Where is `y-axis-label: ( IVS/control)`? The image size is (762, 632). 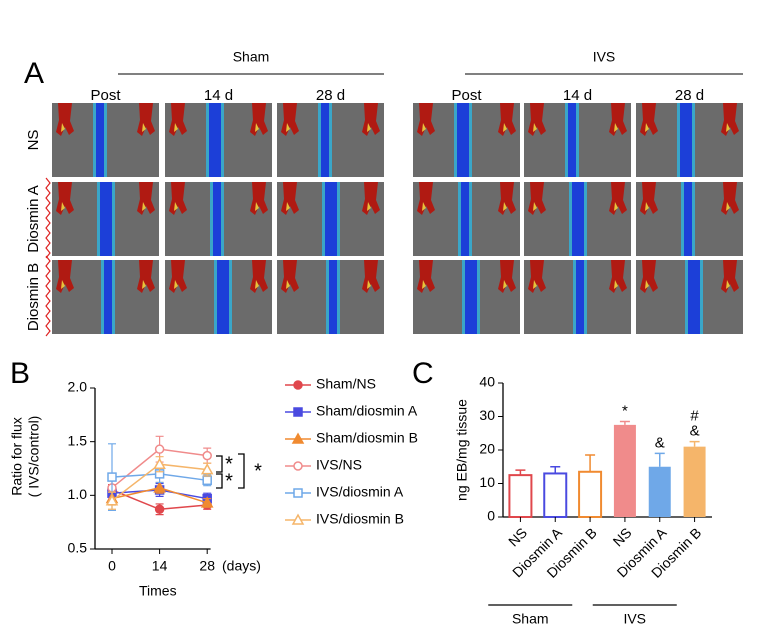
y-axis-label: ( IVS/control) is located at coordinates (34, 457).